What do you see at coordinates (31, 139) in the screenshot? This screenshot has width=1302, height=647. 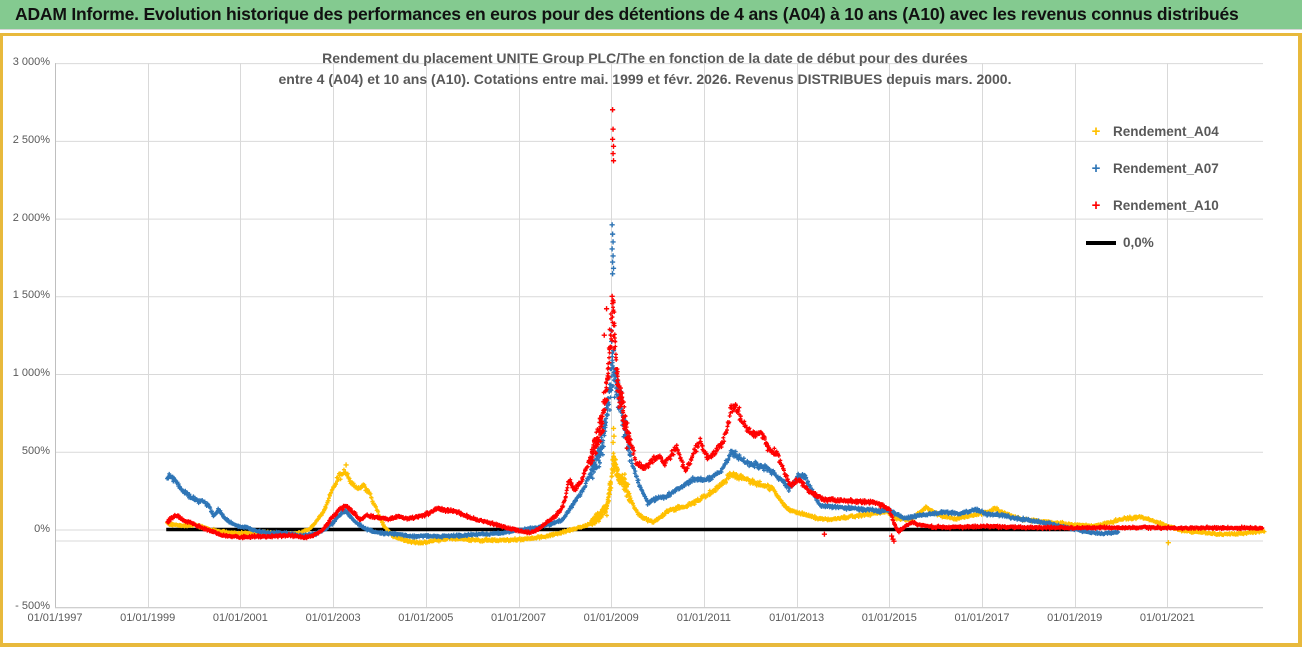 I see `y-axis-label: 2 500%` at bounding box center [31, 139].